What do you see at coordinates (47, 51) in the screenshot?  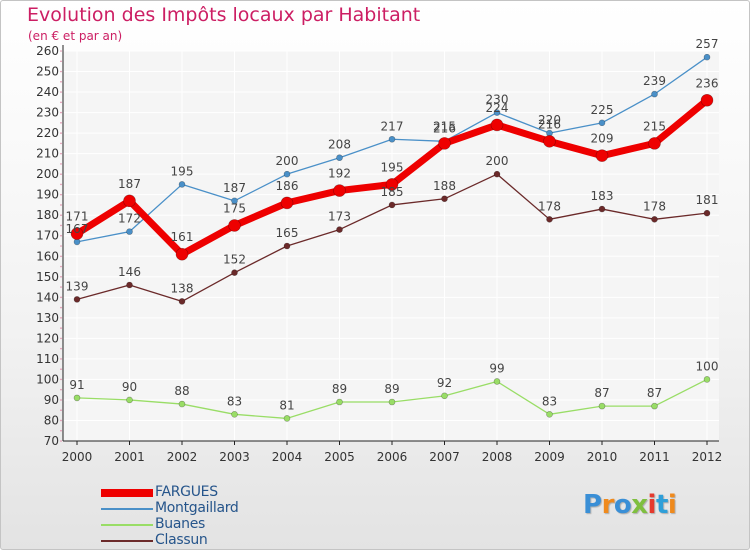 I see `y-tick-label: 260` at bounding box center [47, 51].